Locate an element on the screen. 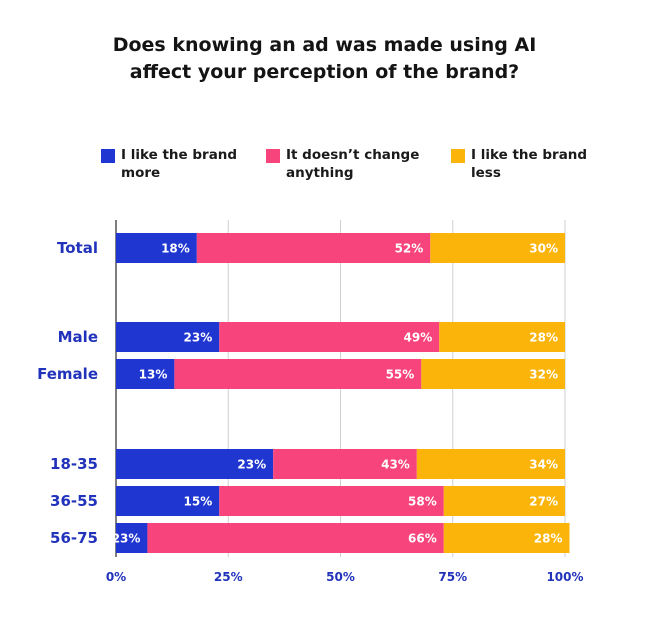 Image resolution: width=649 pixels, height=619 pixels. category-label-3: 18-35 is located at coordinates (74, 464).